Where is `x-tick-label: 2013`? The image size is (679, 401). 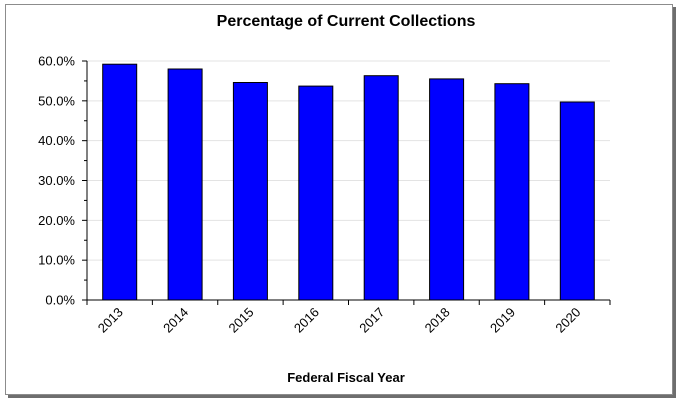 x-tick-label: 2013 is located at coordinates (110, 320).